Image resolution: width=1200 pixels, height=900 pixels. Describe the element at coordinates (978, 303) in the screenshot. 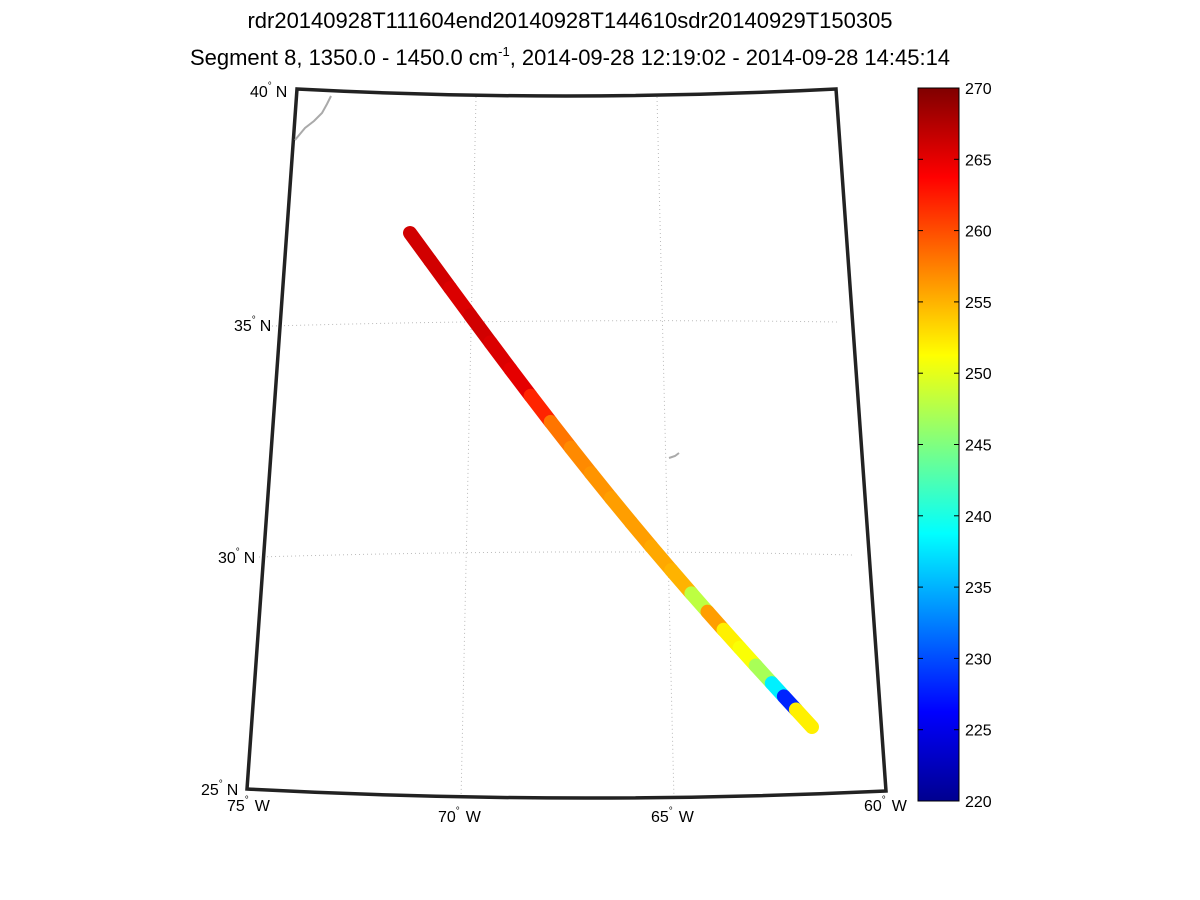

I see `colorbar-tick-label: 255` at that location.